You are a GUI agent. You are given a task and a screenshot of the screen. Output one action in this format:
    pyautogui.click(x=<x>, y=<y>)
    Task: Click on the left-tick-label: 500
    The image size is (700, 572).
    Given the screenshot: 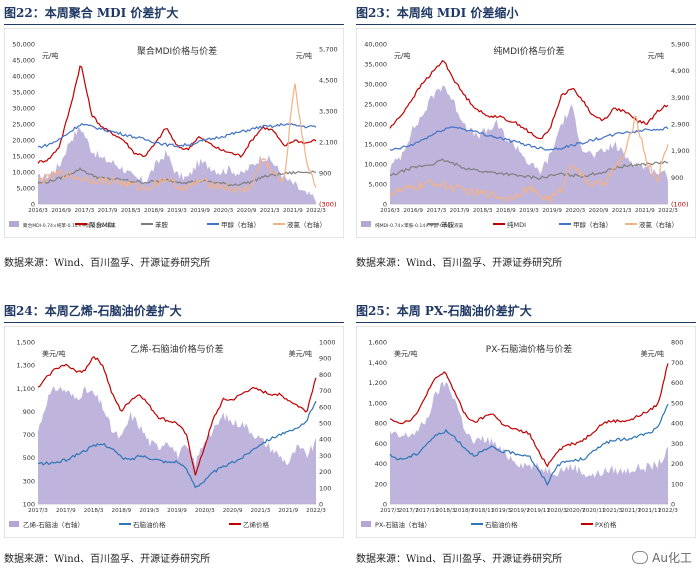 What is the action you would take?
    pyautogui.click(x=29, y=458)
    